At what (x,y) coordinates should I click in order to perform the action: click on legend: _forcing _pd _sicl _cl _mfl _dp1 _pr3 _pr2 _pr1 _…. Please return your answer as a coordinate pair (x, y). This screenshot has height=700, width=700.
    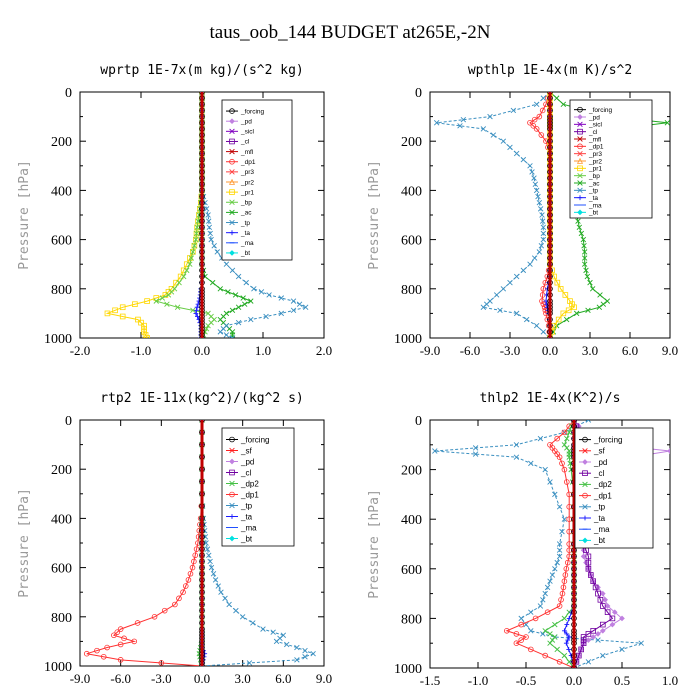
    Looking at the image, I should click on (257, 180).